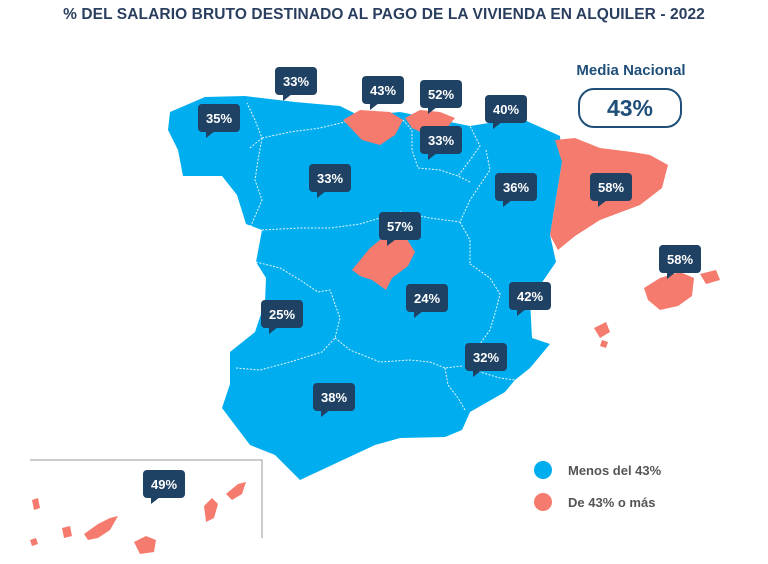 This screenshot has height=564, width=768. I want to click on callout-aragon: 36%, so click(516, 190).